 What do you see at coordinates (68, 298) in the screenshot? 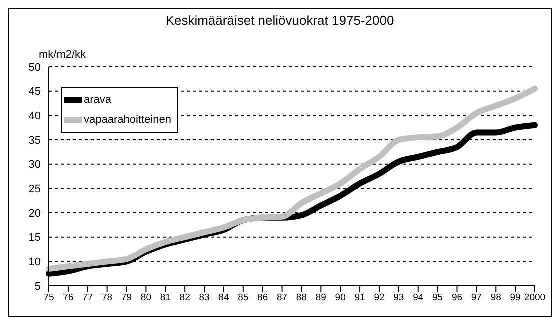
I see `x-tick-label: 76` at bounding box center [68, 298].